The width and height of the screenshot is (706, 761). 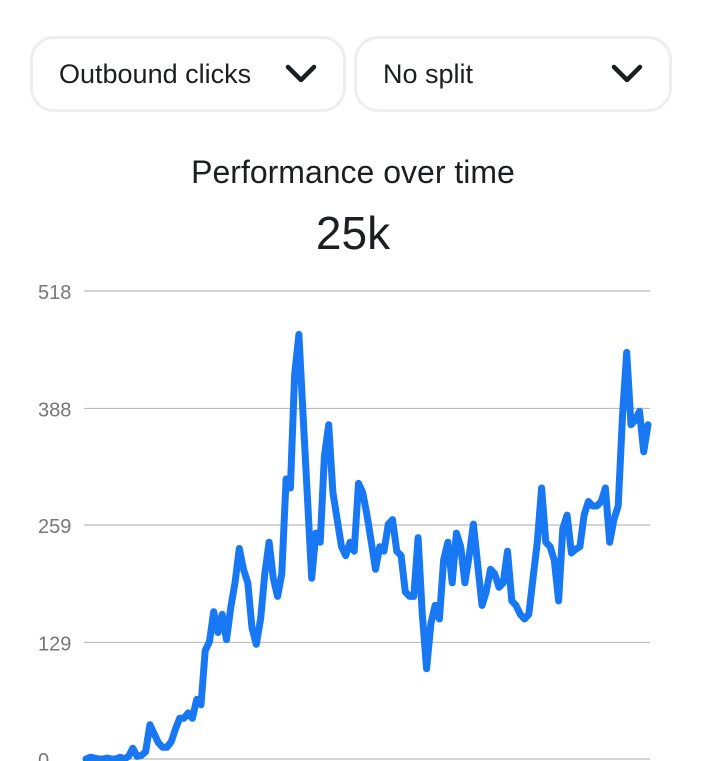 I want to click on y-axis-ticks: 0 129 259 388 518, so click(x=54, y=521).